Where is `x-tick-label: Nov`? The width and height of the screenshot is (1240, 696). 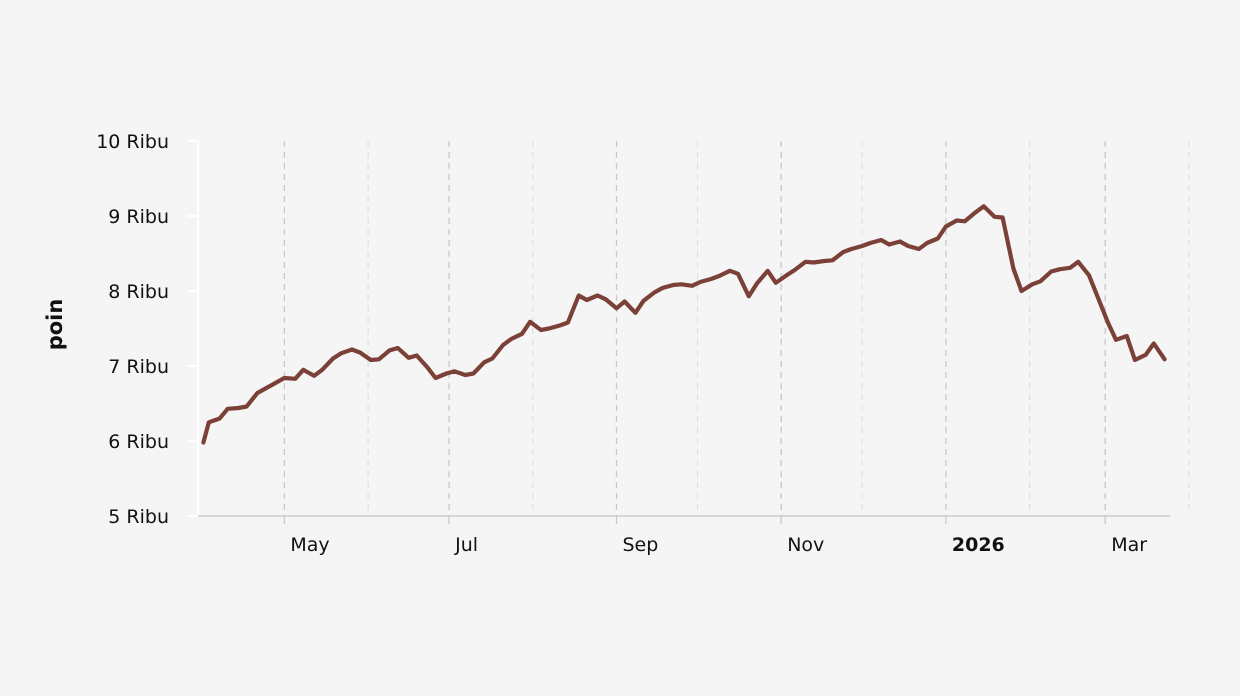
x-tick-label: Nov is located at coordinates (805, 545).